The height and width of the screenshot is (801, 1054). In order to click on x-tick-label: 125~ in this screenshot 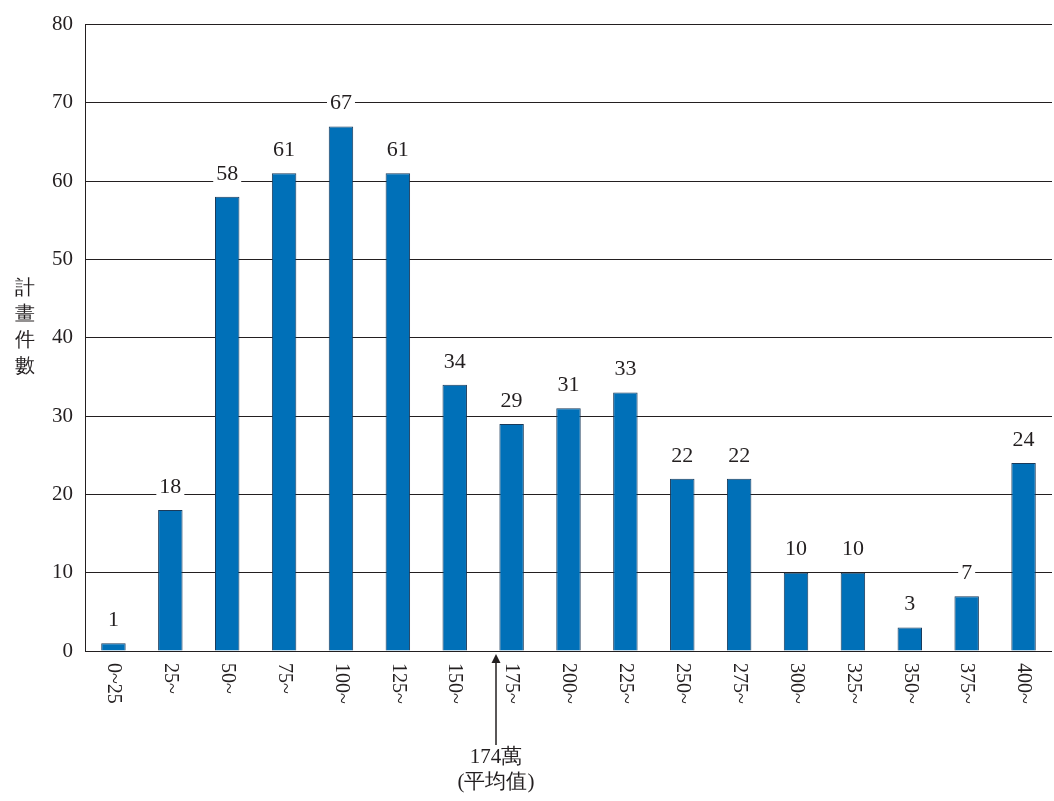, I will do `click(399, 683)`.